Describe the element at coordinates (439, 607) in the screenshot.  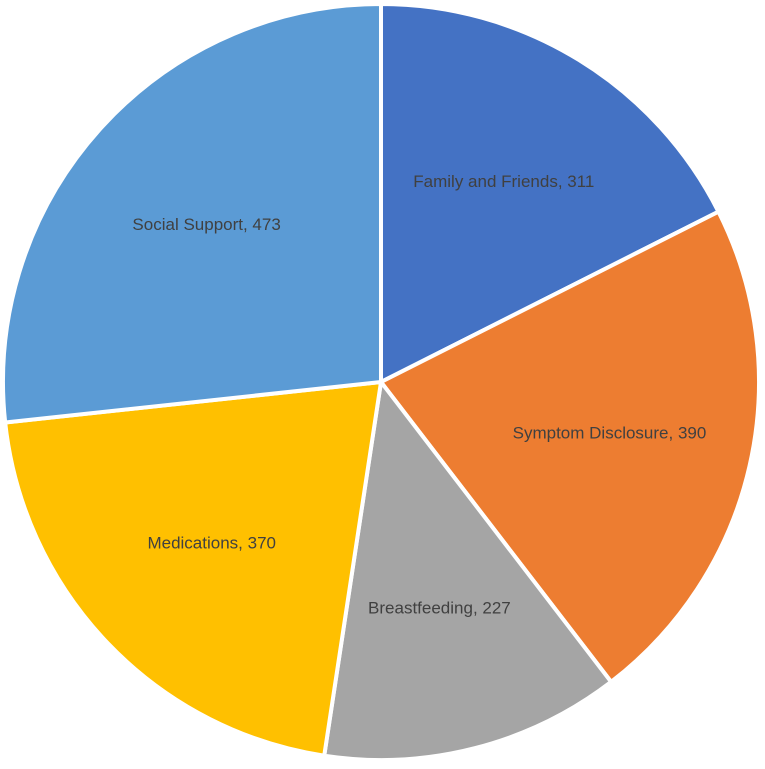
I see `data-label-breastfeeding: Breastfeeding, 227` at that location.